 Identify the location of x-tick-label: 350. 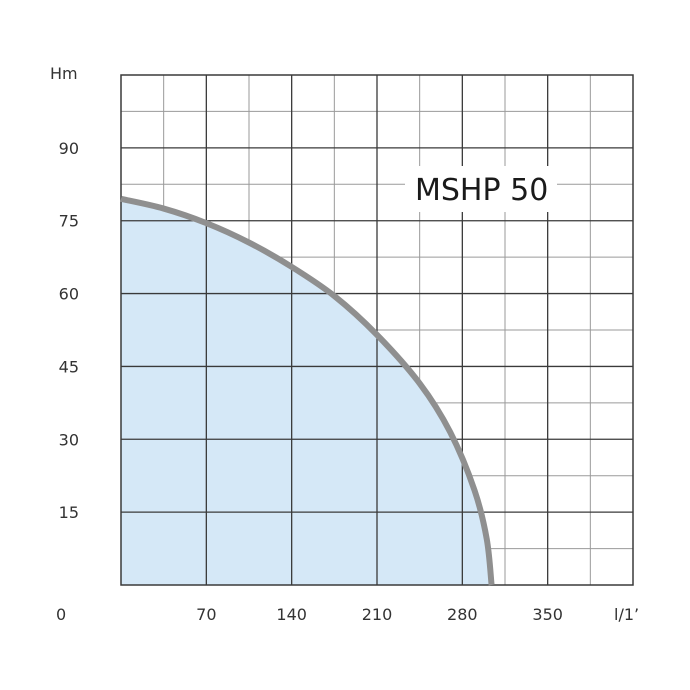
(547, 614).